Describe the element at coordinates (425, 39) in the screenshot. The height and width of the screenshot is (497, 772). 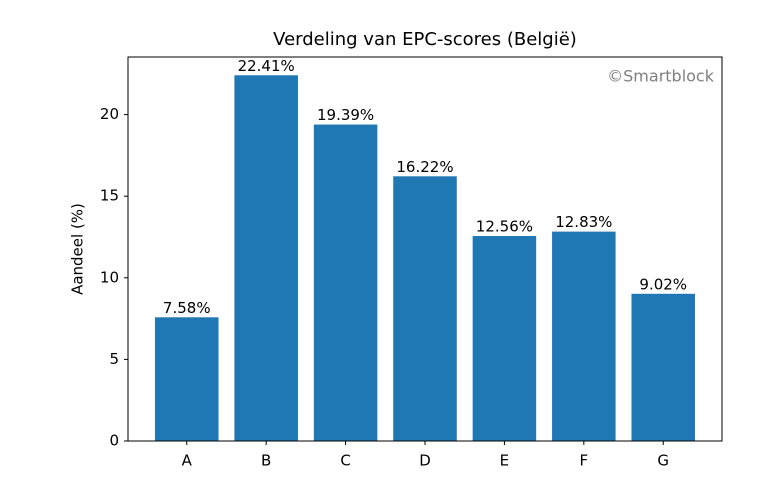
I see `chart-title: Verdeling van EPC-scores (België)` at that location.